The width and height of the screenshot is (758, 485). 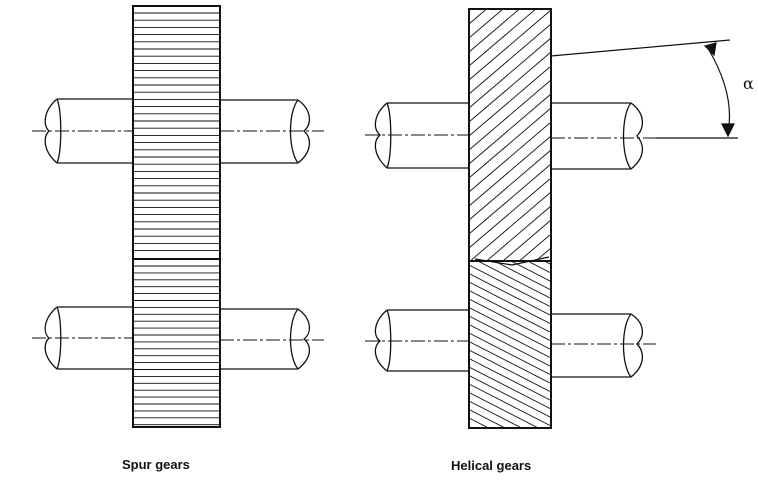 I want to click on helix-angle-label: α, so click(x=748, y=83).